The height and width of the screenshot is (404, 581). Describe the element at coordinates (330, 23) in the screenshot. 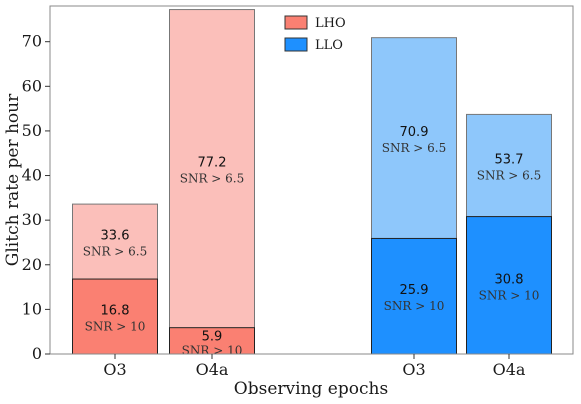

I see `legend-label-lho: LHO` at that location.